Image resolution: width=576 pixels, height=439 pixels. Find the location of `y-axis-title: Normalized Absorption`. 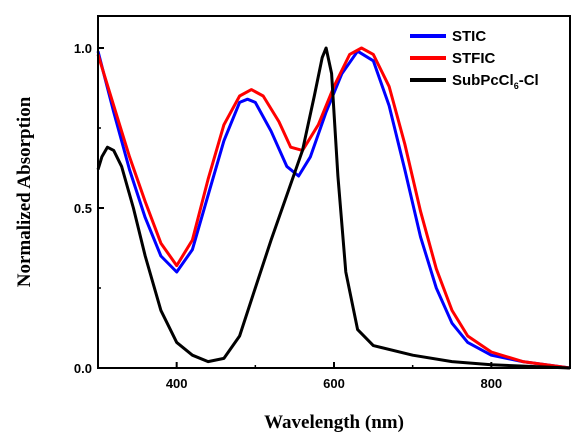

y-axis-title: Normalized Absorption is located at coordinates (24, 191).